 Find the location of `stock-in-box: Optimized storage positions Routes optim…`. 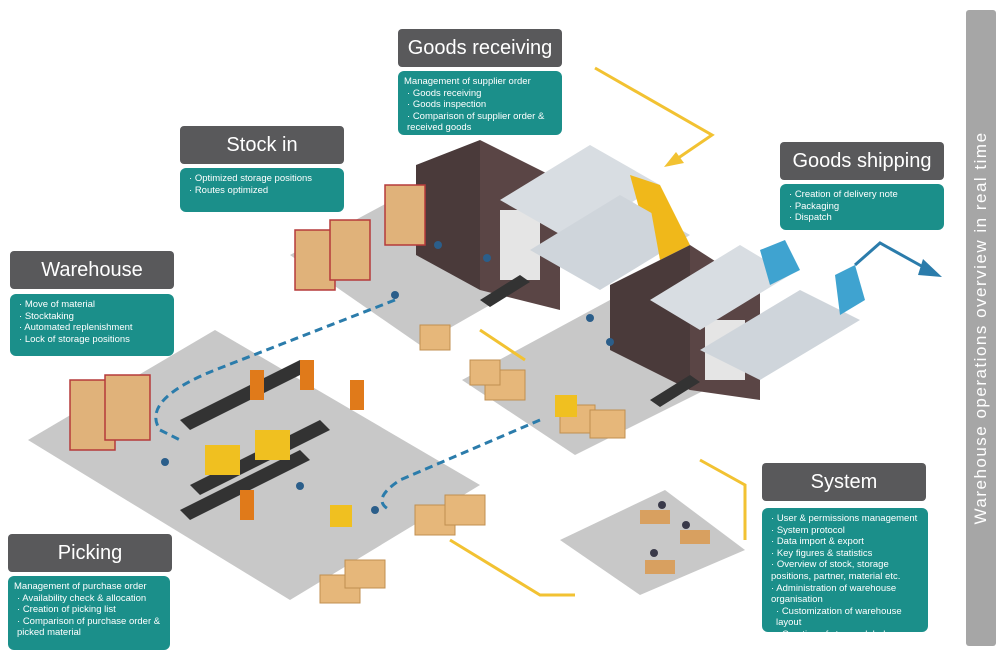

stock-in-box: Optimized storage positions Routes optim… is located at coordinates (262, 190).